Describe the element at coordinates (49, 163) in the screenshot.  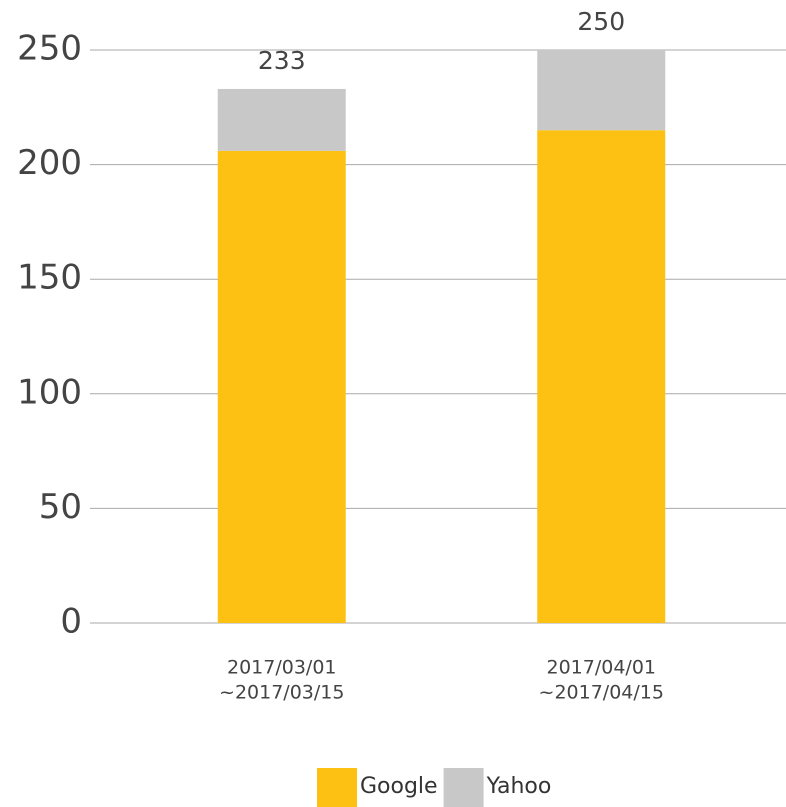
I see `y-tick-label: 200` at that location.